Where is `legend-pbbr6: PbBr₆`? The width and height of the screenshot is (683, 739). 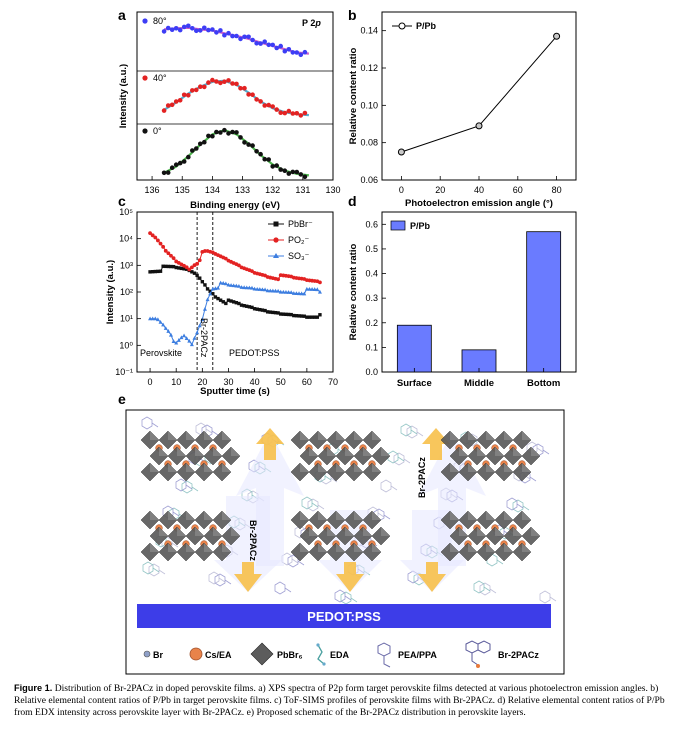
legend-pbbr6: PbBr₆ is located at coordinates (290, 655).